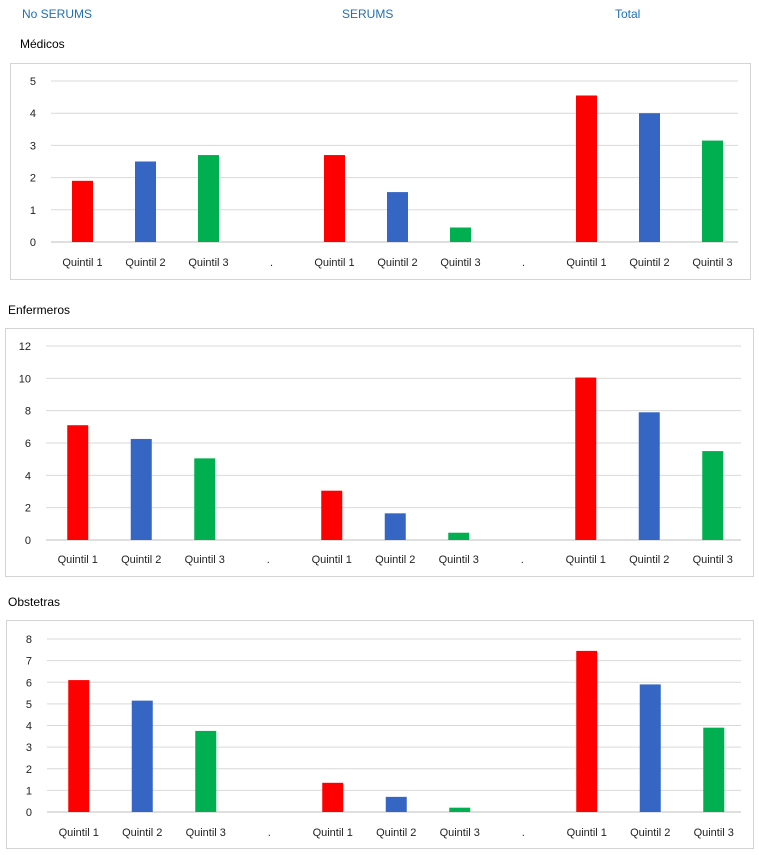  Describe the element at coordinates (29, 791) in the screenshot. I see `obstetras-ytick-label: 1` at that location.